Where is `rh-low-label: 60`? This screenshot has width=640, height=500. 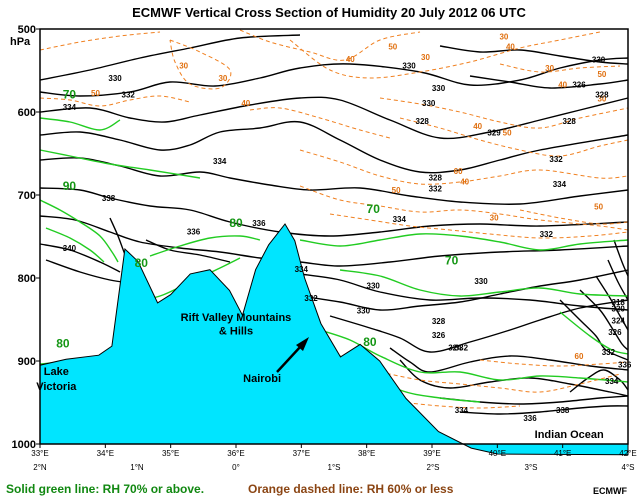 rh-low-label: 60 is located at coordinates (458, 171).